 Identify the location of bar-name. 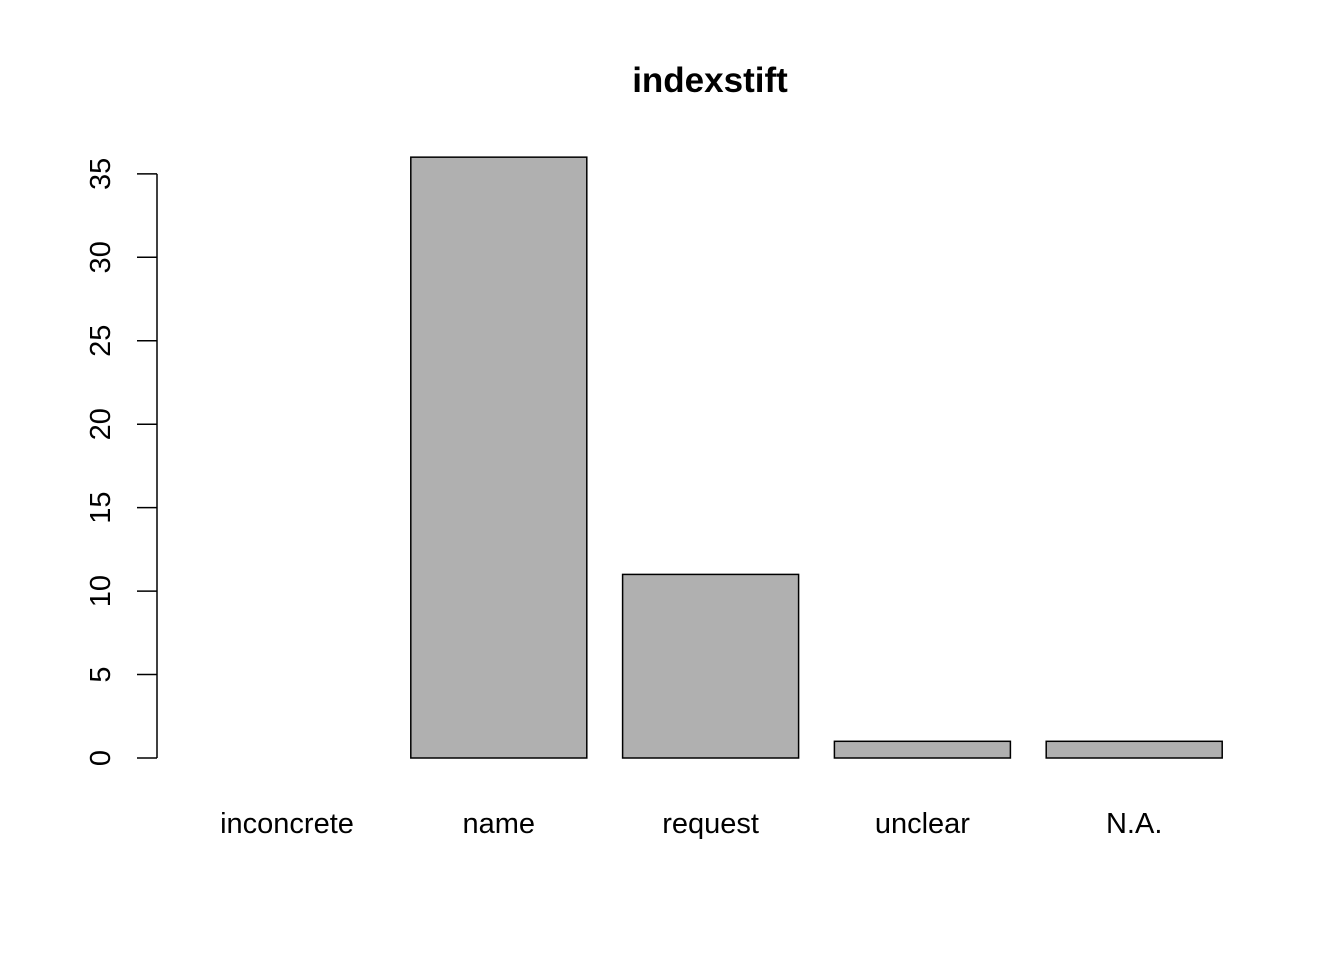
(499, 457).